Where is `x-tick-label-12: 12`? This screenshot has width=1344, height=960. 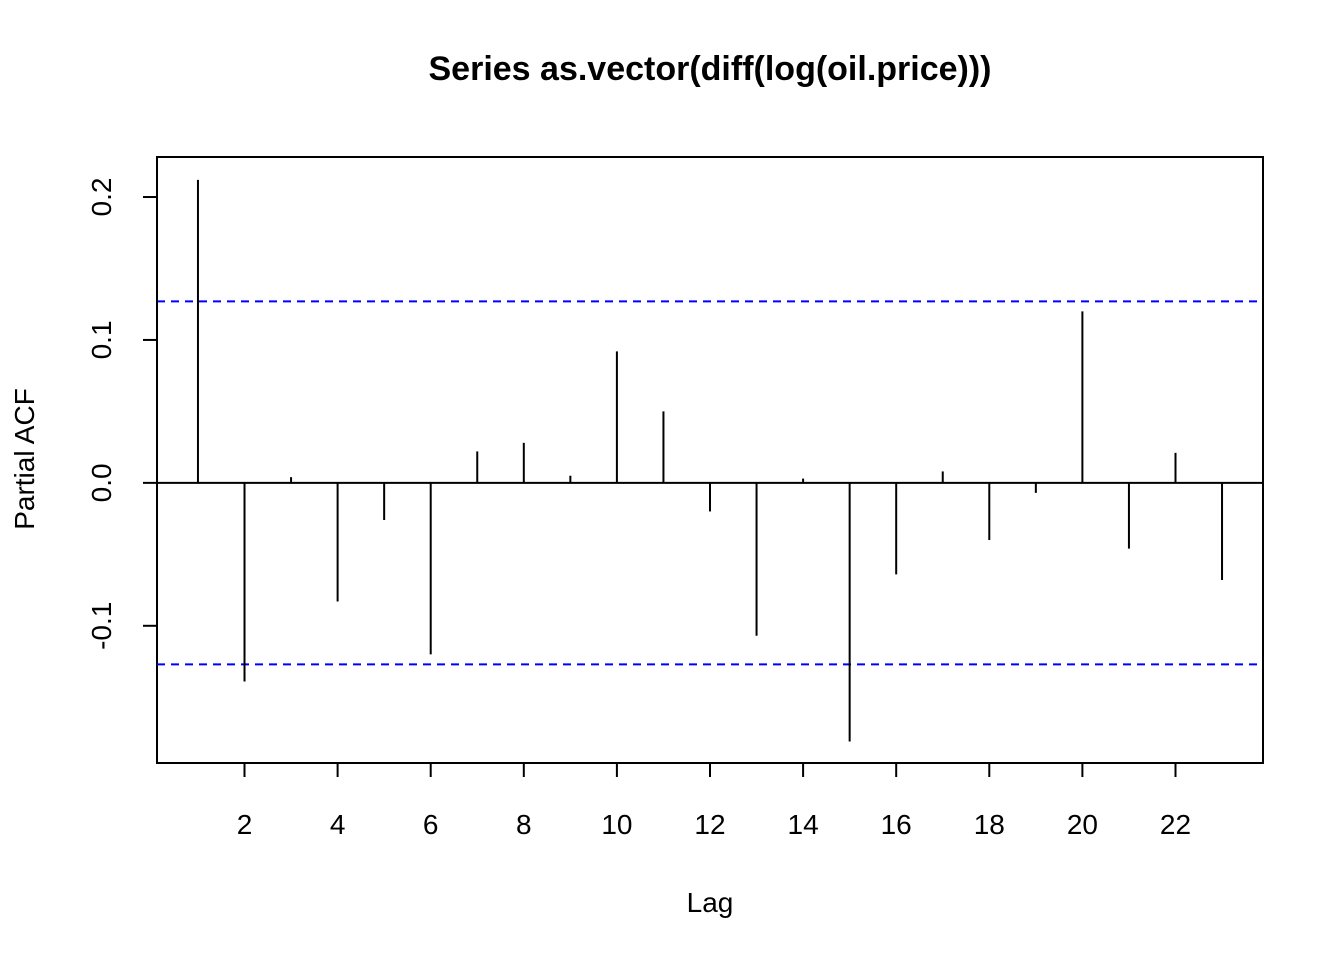
x-tick-label-12: 12 is located at coordinates (709, 824).